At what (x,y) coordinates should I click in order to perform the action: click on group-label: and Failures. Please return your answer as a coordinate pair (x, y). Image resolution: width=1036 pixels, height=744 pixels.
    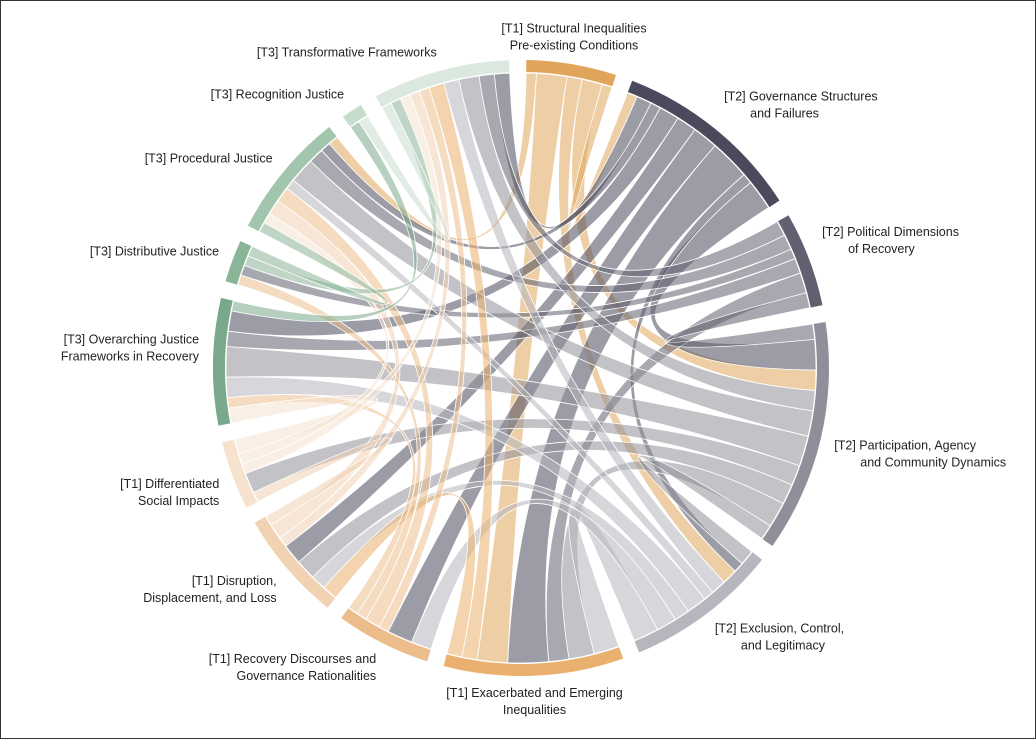
    Looking at the image, I should click on (784, 113).